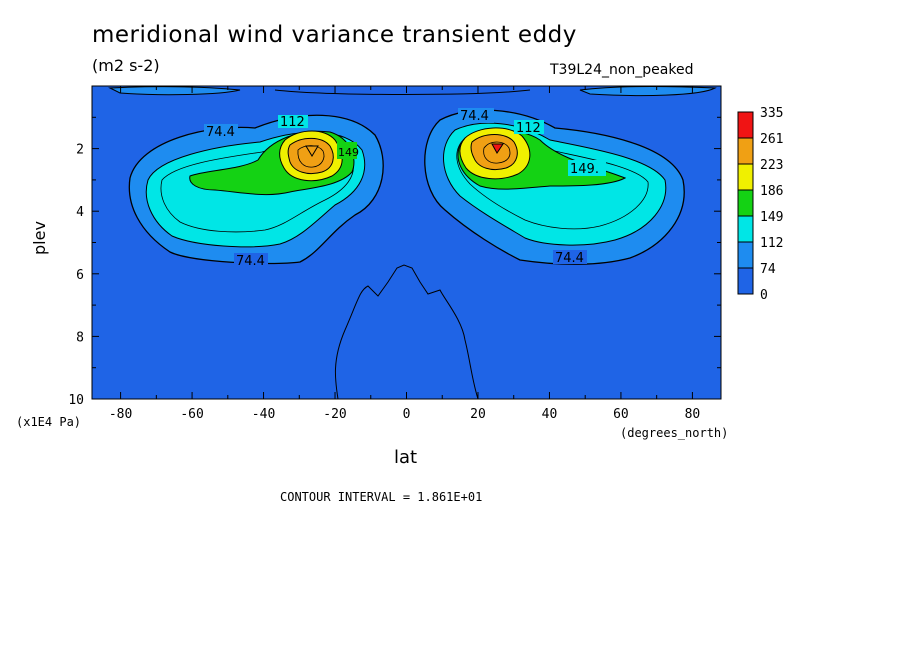 The width and height of the screenshot is (904, 654). Describe the element at coordinates (76, 400) in the screenshot. I see `y-tick-label: 10` at that location.